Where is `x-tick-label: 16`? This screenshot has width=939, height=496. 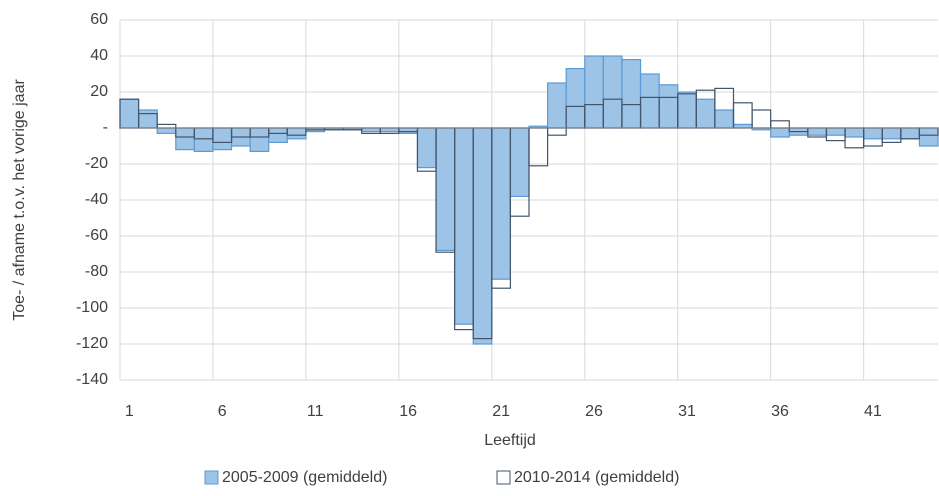 x-tick-label: 16 is located at coordinates (408, 411).